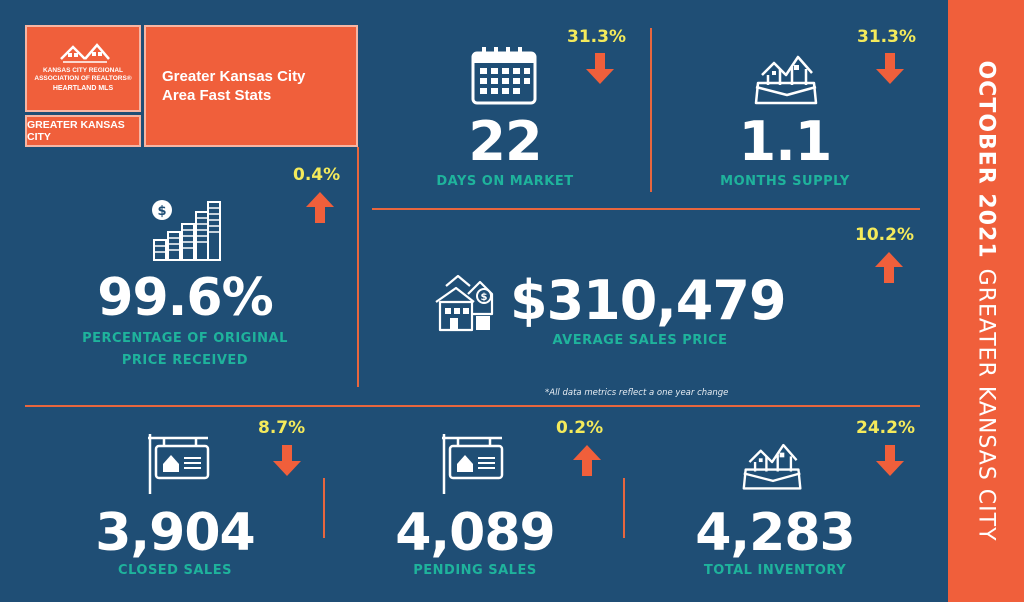 This screenshot has width=1024, height=602. I want to click on months-supply-label: MONTHS SUPPLY, so click(785, 181).